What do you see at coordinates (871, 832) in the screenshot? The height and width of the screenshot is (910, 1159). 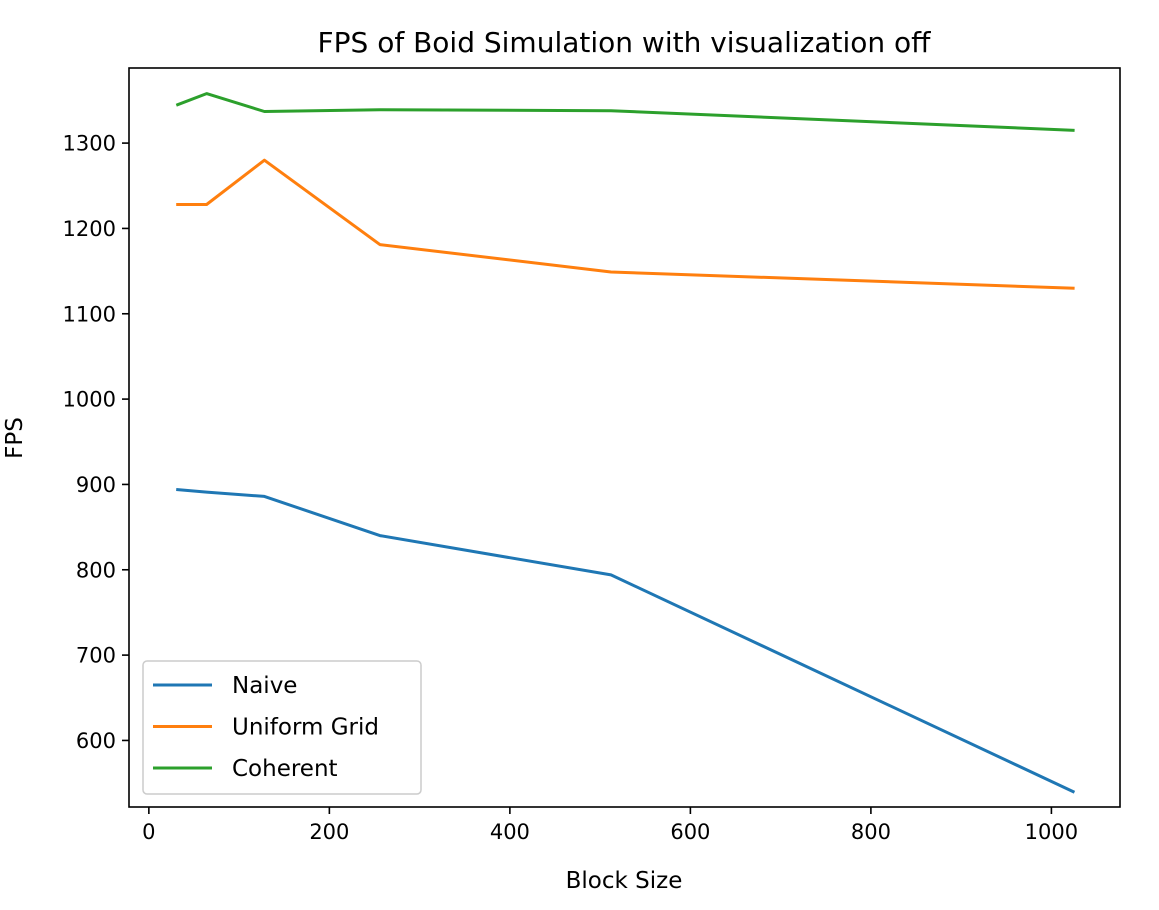 I see `x-tick-label: 800` at bounding box center [871, 832].